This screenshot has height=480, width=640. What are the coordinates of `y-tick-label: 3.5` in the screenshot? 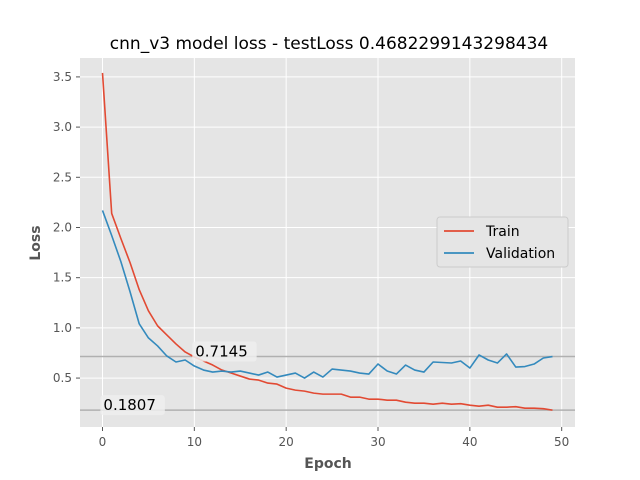 It's located at (62, 77).